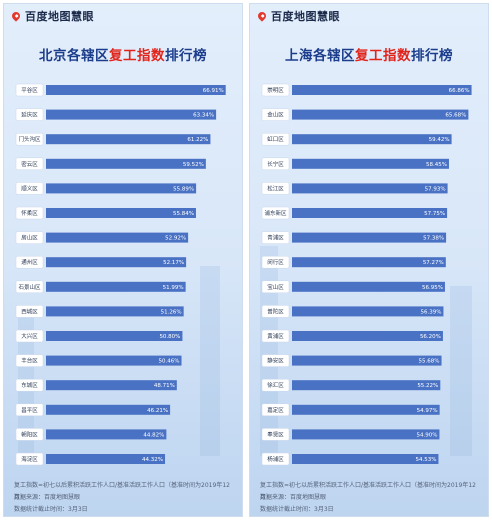  Describe the element at coordinates (173, 288) in the screenshot. I see `value-label: 51.99%` at that location.